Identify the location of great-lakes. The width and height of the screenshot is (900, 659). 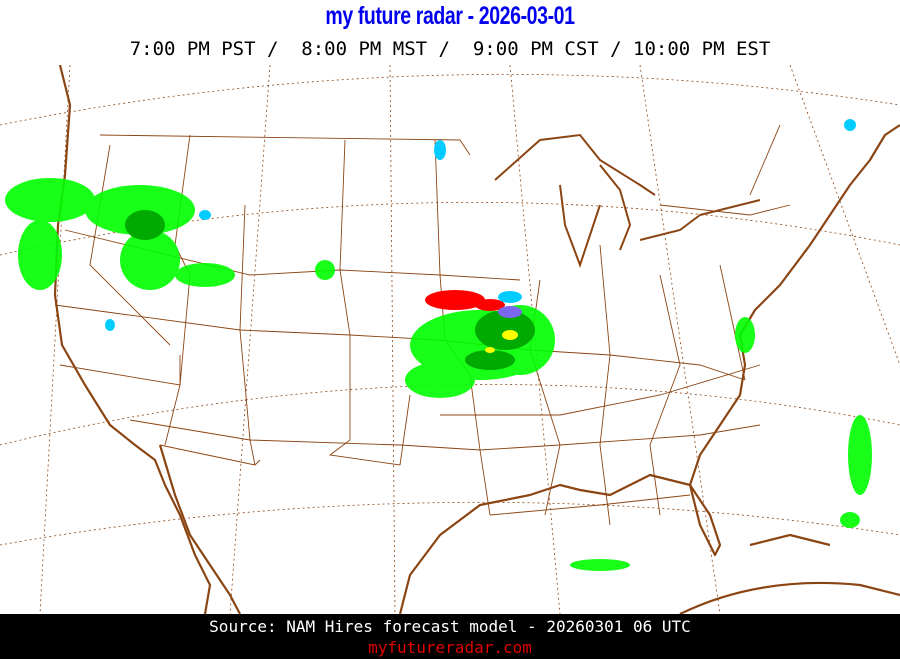
(627, 200).